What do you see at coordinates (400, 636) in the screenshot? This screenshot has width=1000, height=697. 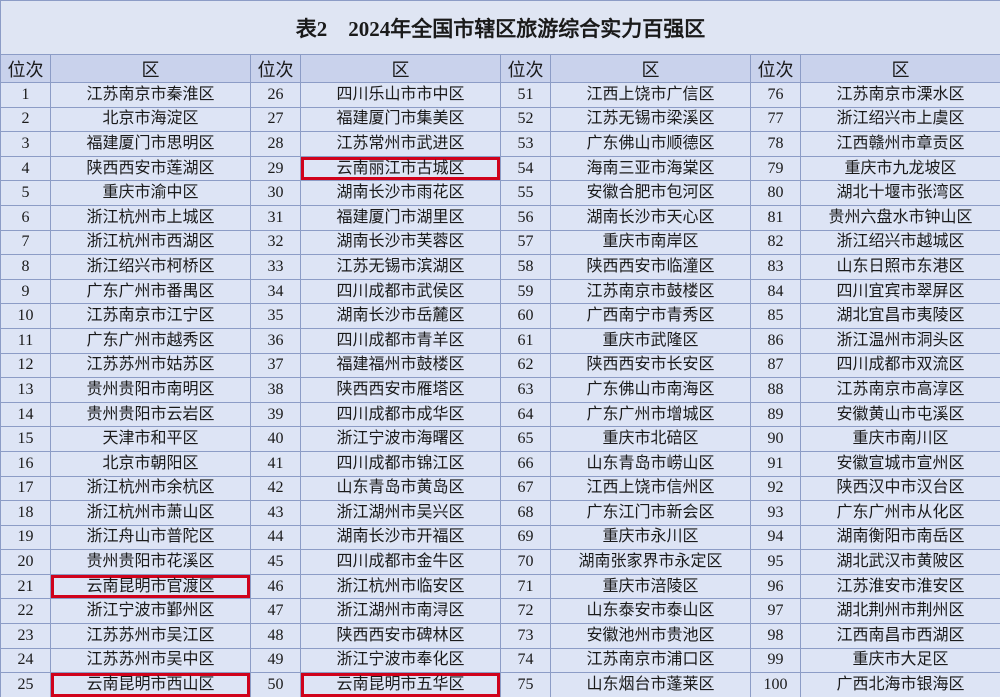 I see `district-cell: 陕西西安市碑林区` at bounding box center [400, 636].